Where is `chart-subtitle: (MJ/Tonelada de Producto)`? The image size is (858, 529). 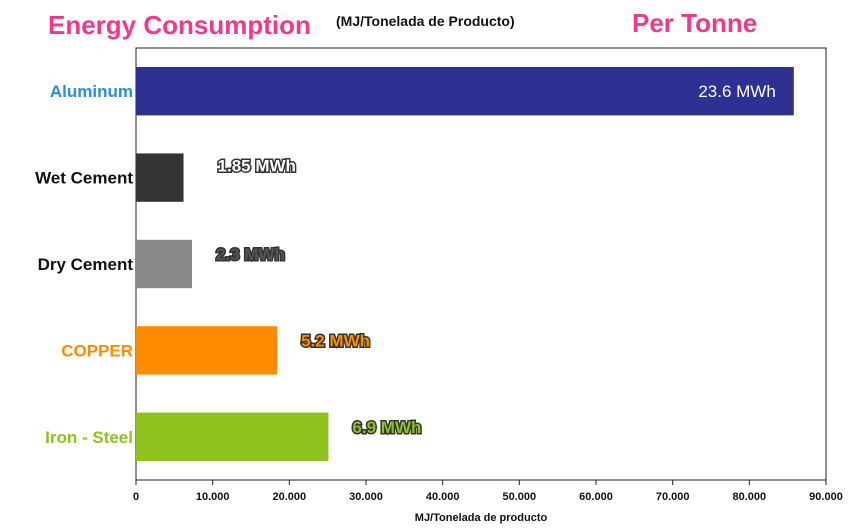 chart-subtitle: (MJ/Tonelada de Producto) is located at coordinates (425, 21).